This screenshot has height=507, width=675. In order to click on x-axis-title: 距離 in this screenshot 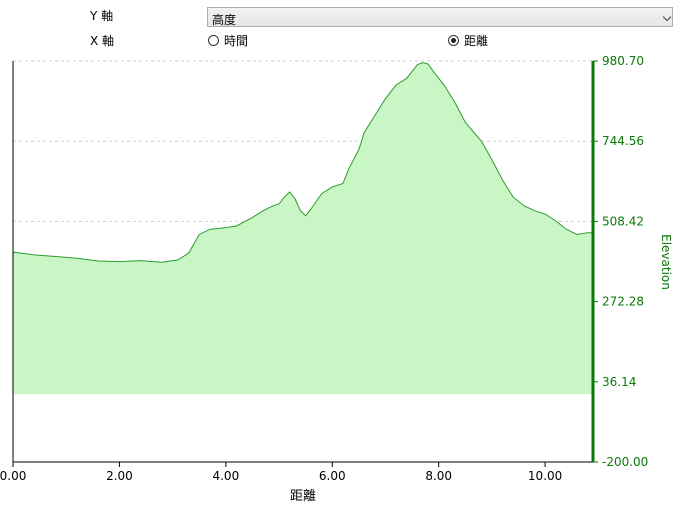, I will do `click(303, 496)`.